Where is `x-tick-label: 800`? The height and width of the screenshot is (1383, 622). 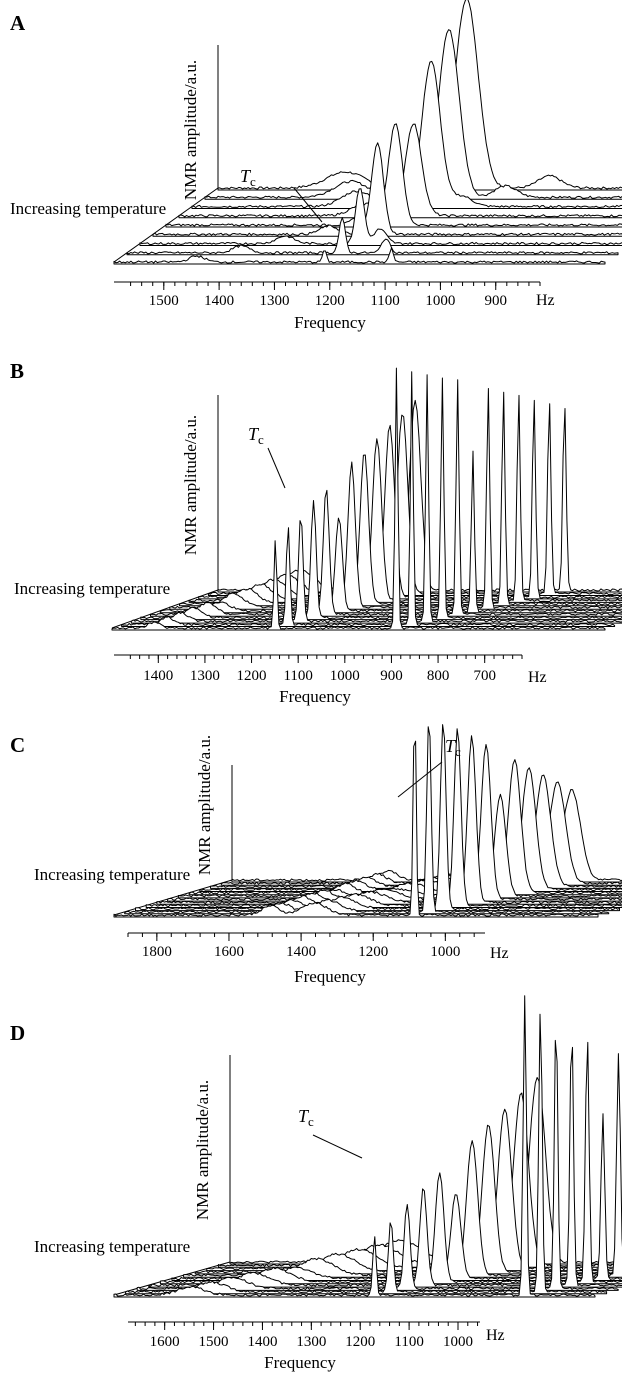
x-tick-label: 800 is located at coordinates (438, 676).